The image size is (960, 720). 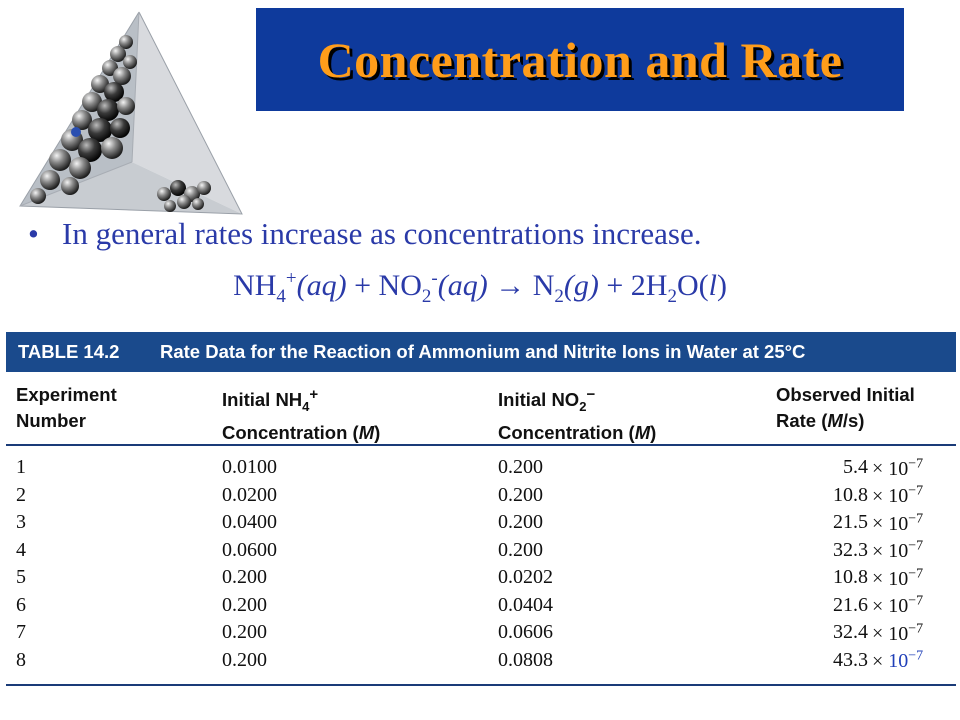 I want to click on table-label: TABLE 14.2, so click(x=69, y=351).